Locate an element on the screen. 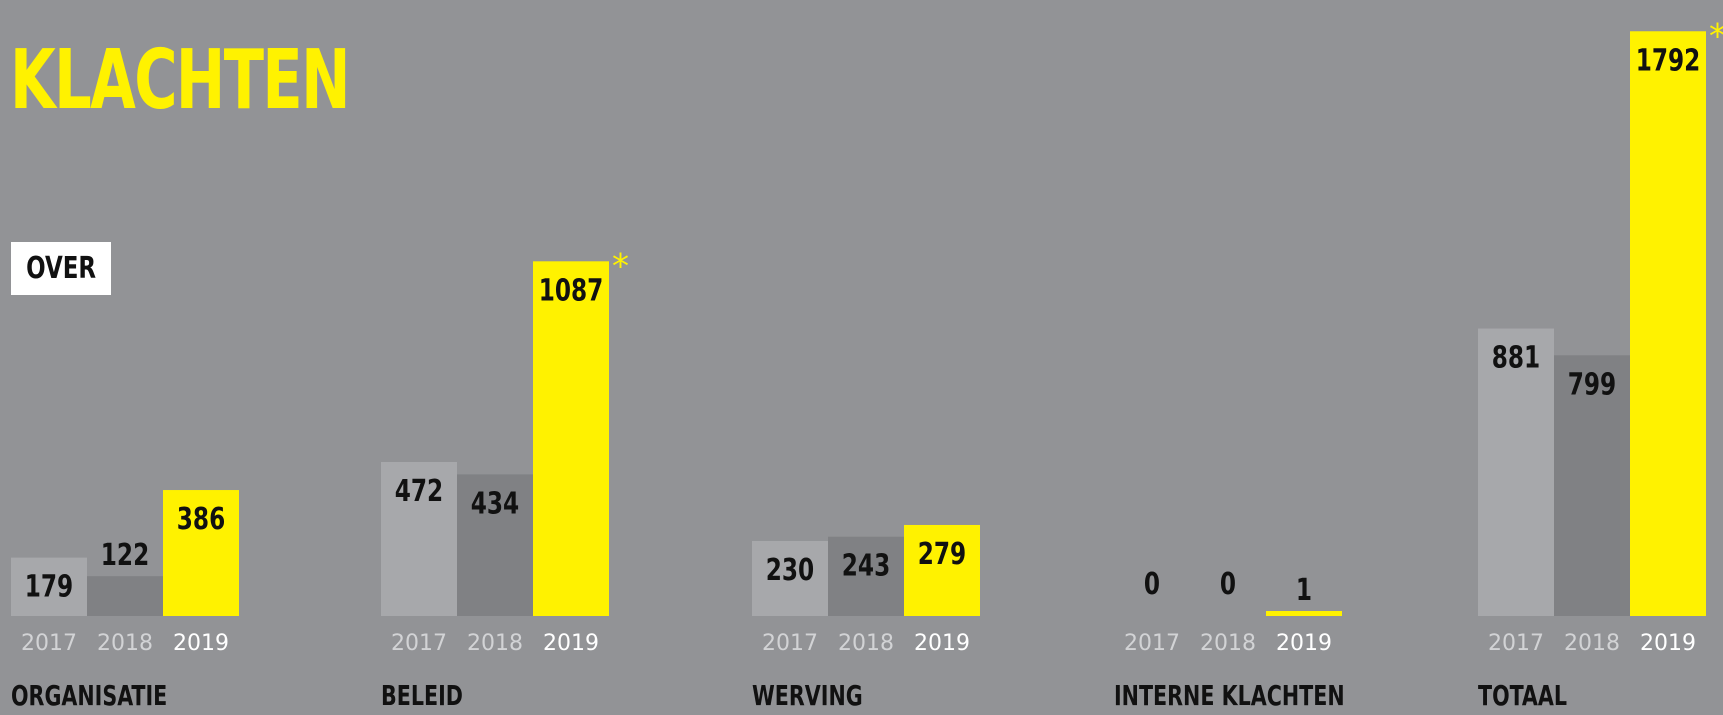 This screenshot has width=1723, height=715. bar-value-label: 881 is located at coordinates (1516, 357).